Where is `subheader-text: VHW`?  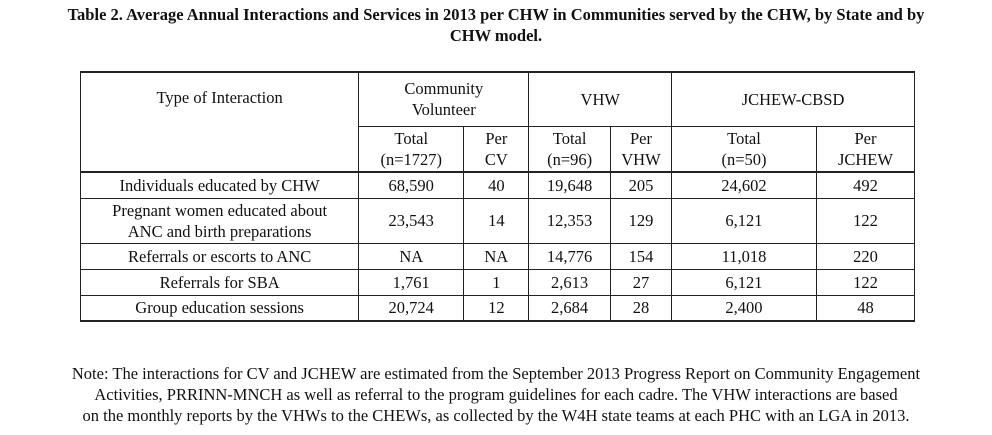
subheader-text: VHW is located at coordinates (641, 159).